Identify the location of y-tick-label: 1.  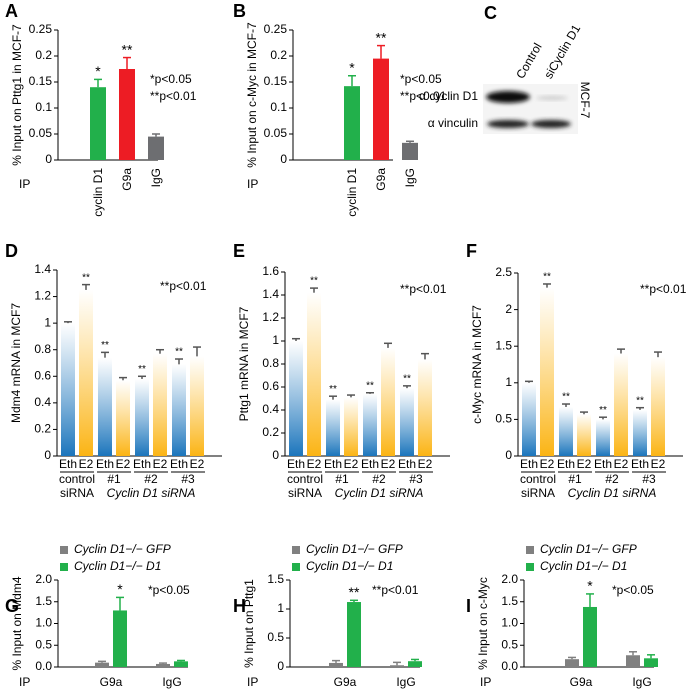
(508, 382).